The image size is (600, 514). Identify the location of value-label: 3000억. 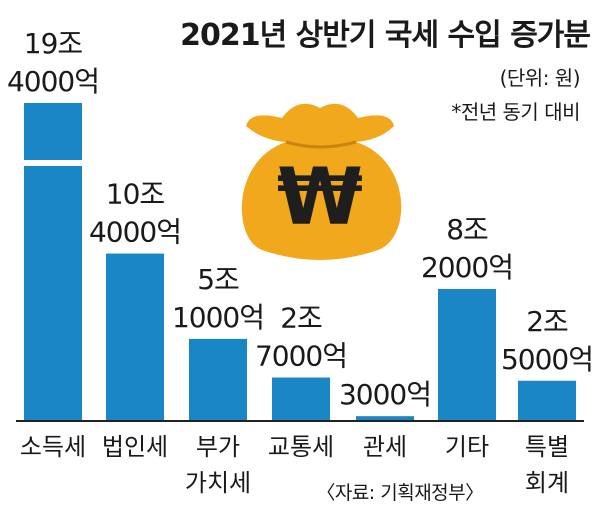
(385, 394).